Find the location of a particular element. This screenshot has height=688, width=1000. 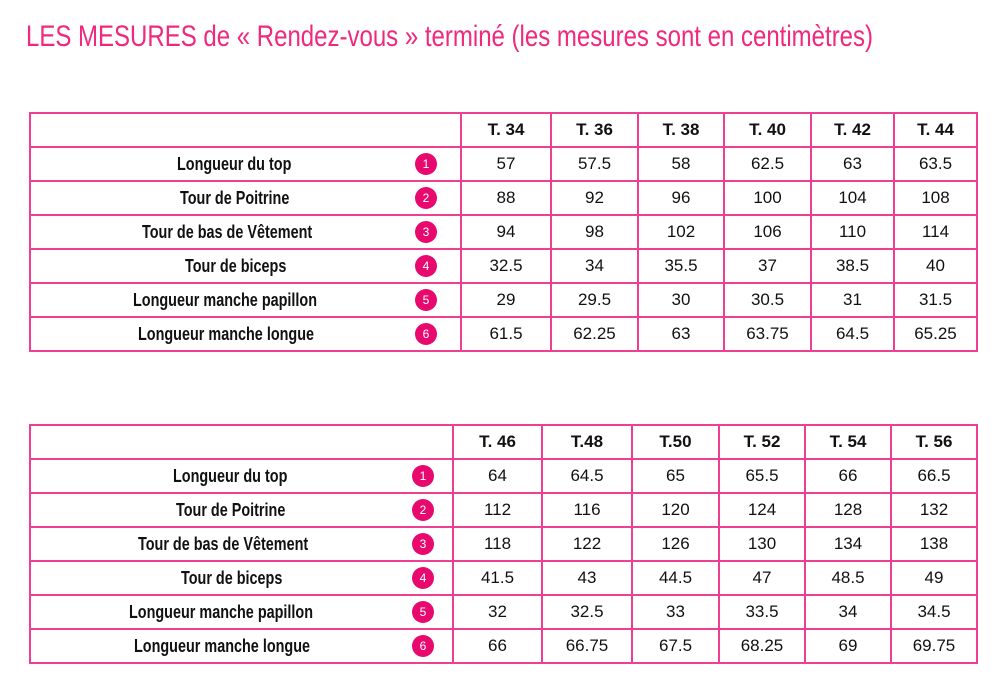

value-cell: 68.25 is located at coordinates (762, 646).